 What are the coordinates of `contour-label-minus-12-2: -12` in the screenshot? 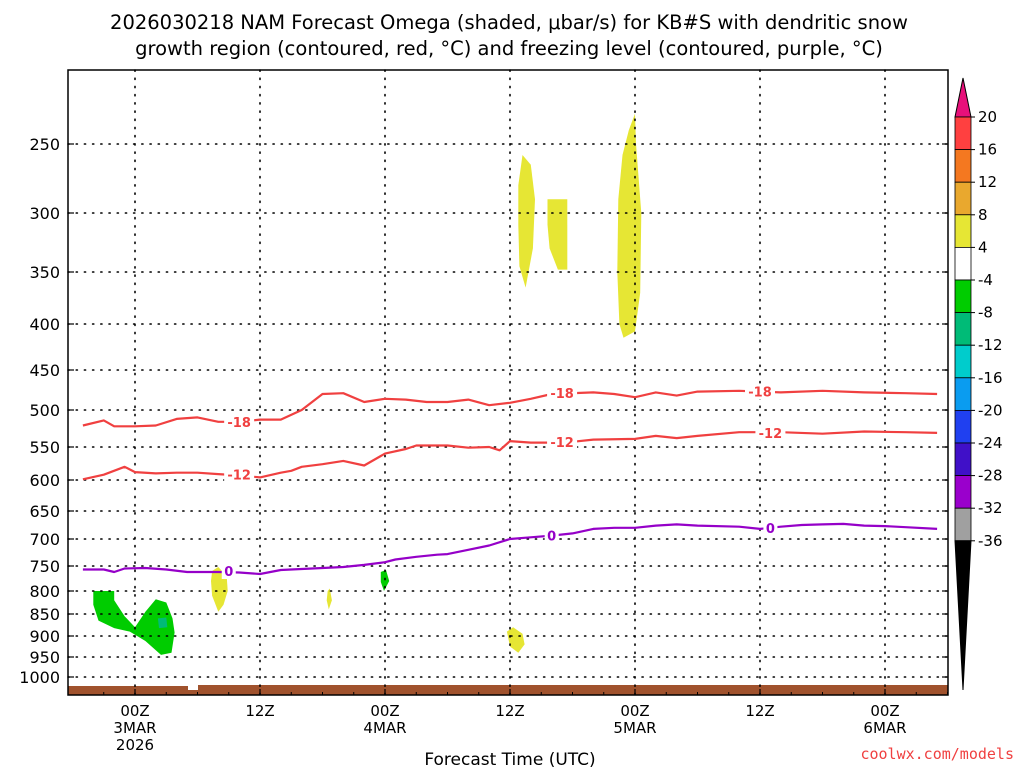 It's located at (771, 434).